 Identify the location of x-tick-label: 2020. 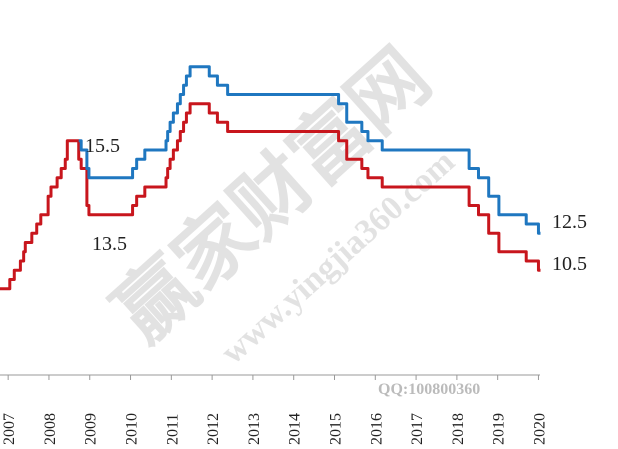
(539, 429).